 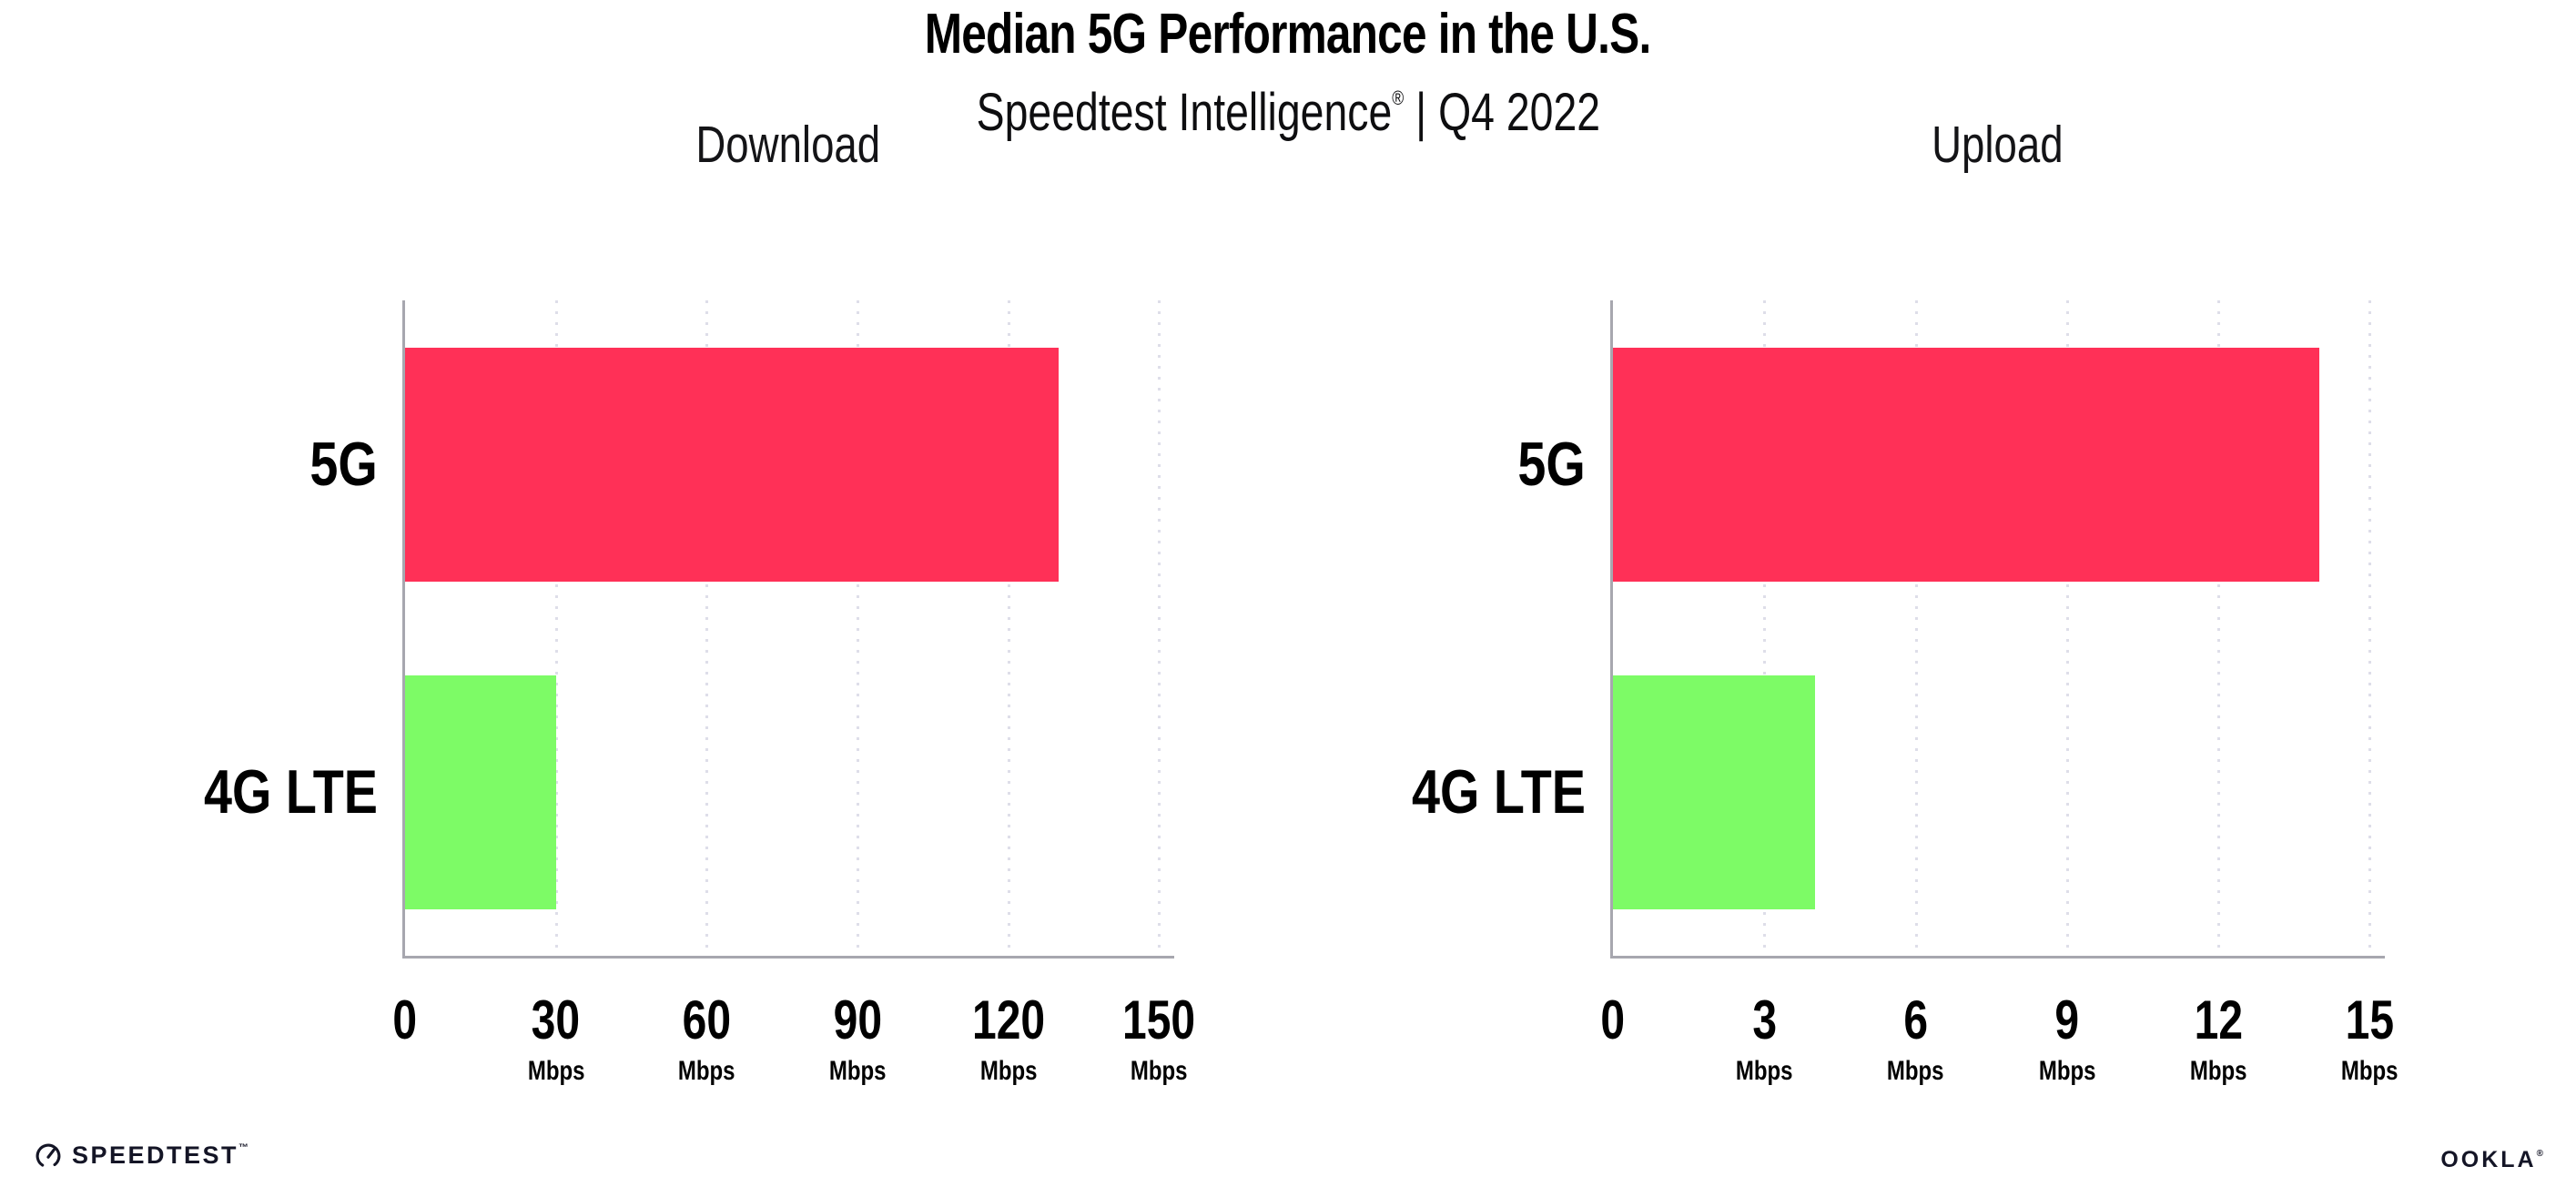 I want to click on tick-label-9: 9, so click(x=2067, y=1020).